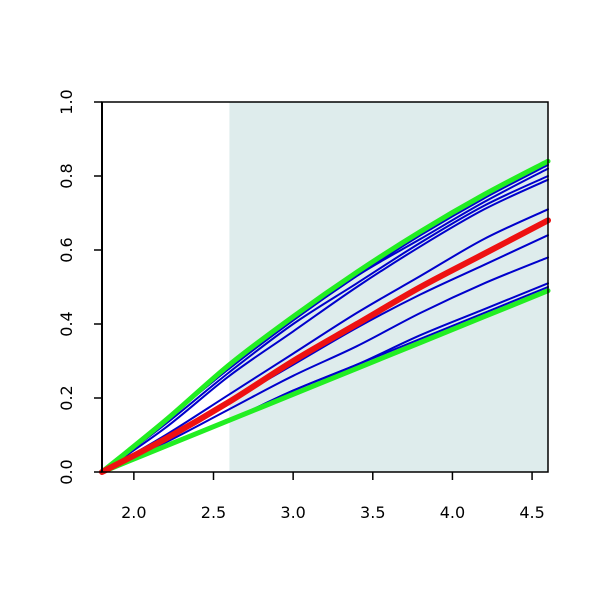 Image resolution: width=600 pixels, height=600 pixels. I want to click on y-tick-label: 0.6, so click(66, 249).